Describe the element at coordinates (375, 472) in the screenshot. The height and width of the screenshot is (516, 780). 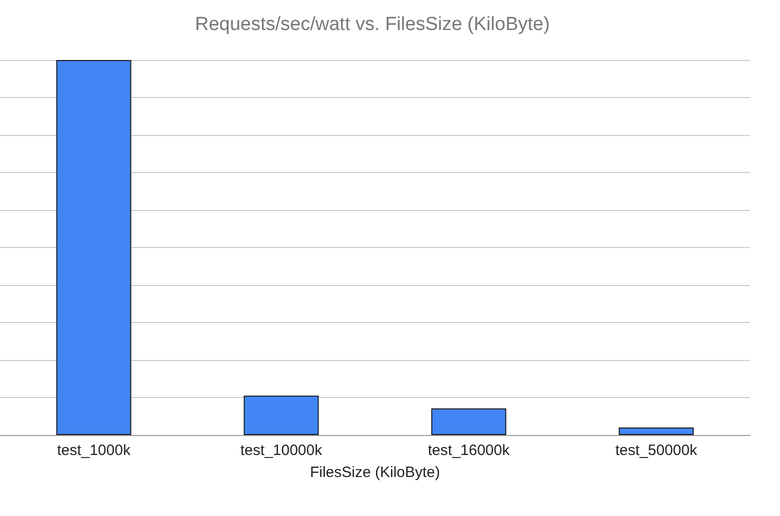
I see `x-axis-title: FilesSize (KiloByte)` at that location.